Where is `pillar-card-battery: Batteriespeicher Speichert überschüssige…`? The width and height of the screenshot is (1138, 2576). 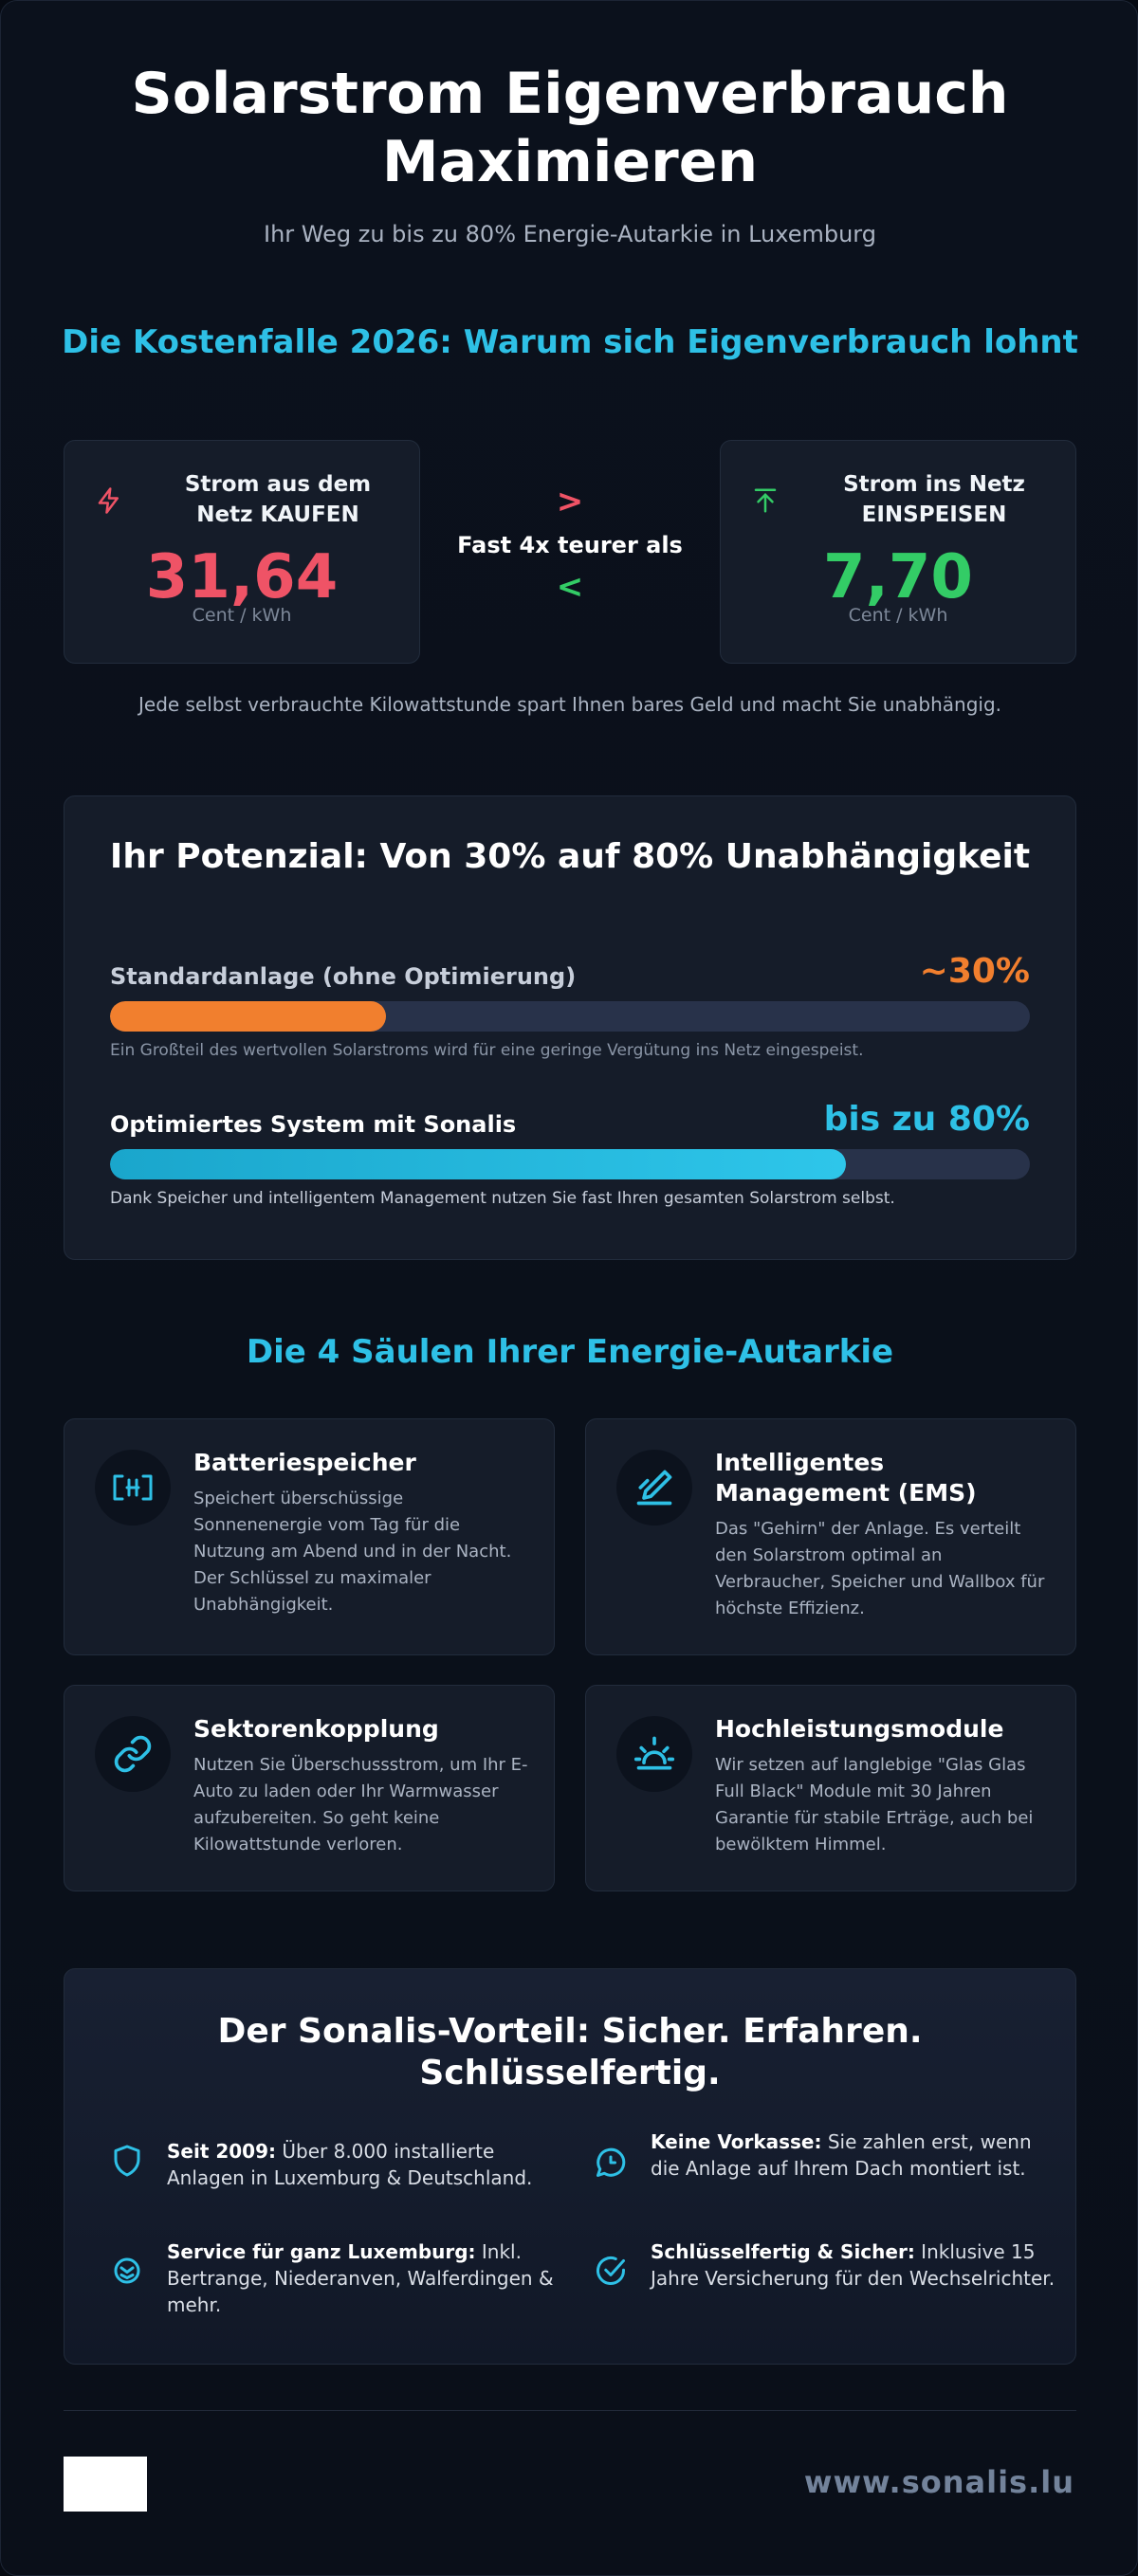 pillar-card-battery: Batteriespeicher Speichert überschüssige… is located at coordinates (309, 1536).